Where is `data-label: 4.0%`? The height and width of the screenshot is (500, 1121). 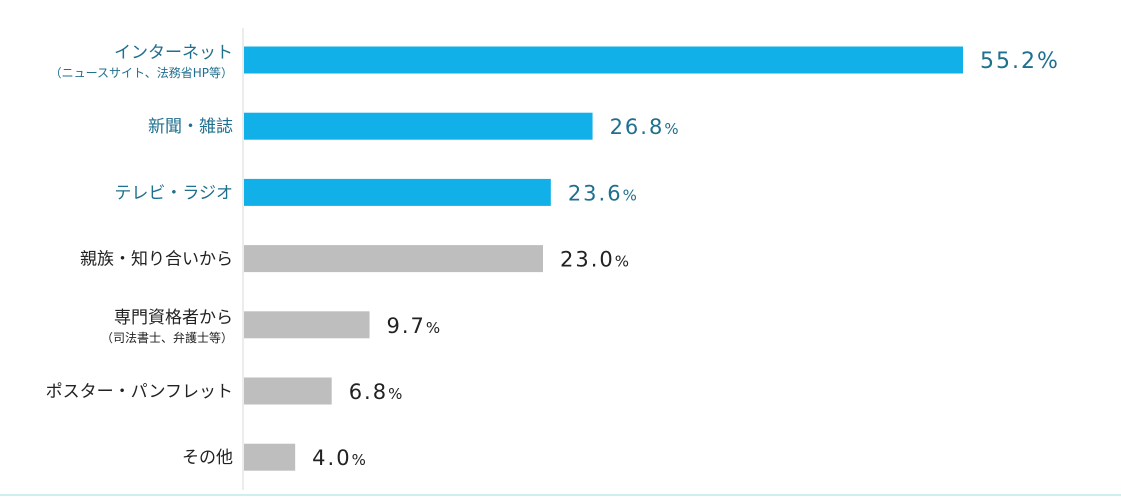
data-label: 4.0% is located at coordinates (340, 458).